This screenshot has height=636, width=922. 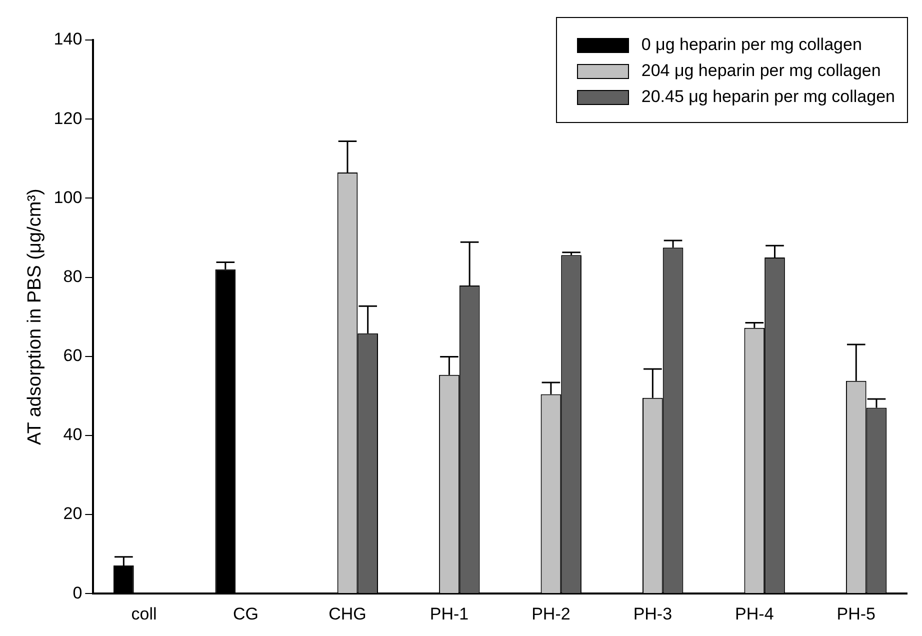 What do you see at coordinates (68, 197) in the screenshot?
I see `y-tick-label: 100` at bounding box center [68, 197].